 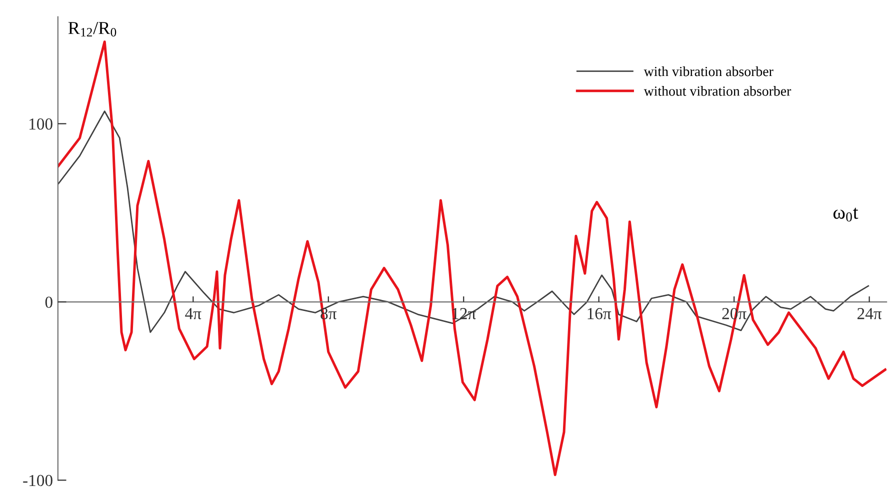 I want to click on x-tick-label: 24π, so click(x=869, y=314).